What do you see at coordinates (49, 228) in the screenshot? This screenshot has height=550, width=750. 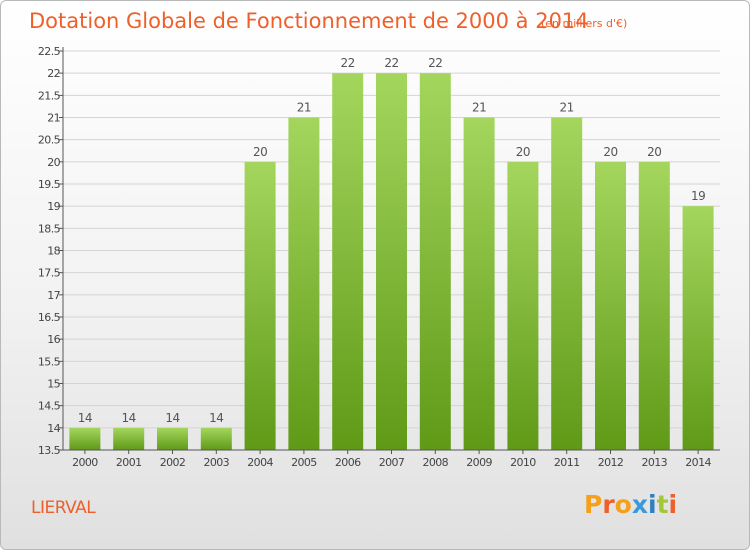 I see `y-tick-label: 18.5` at bounding box center [49, 228].